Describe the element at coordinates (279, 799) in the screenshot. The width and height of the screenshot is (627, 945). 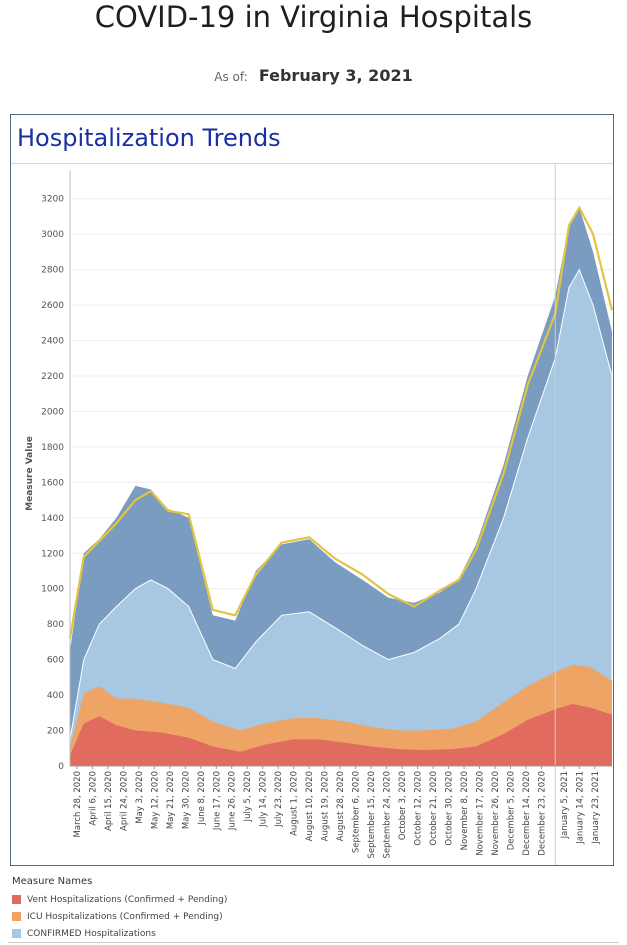
I see `x-tick-label: July 23, 2020` at that location.